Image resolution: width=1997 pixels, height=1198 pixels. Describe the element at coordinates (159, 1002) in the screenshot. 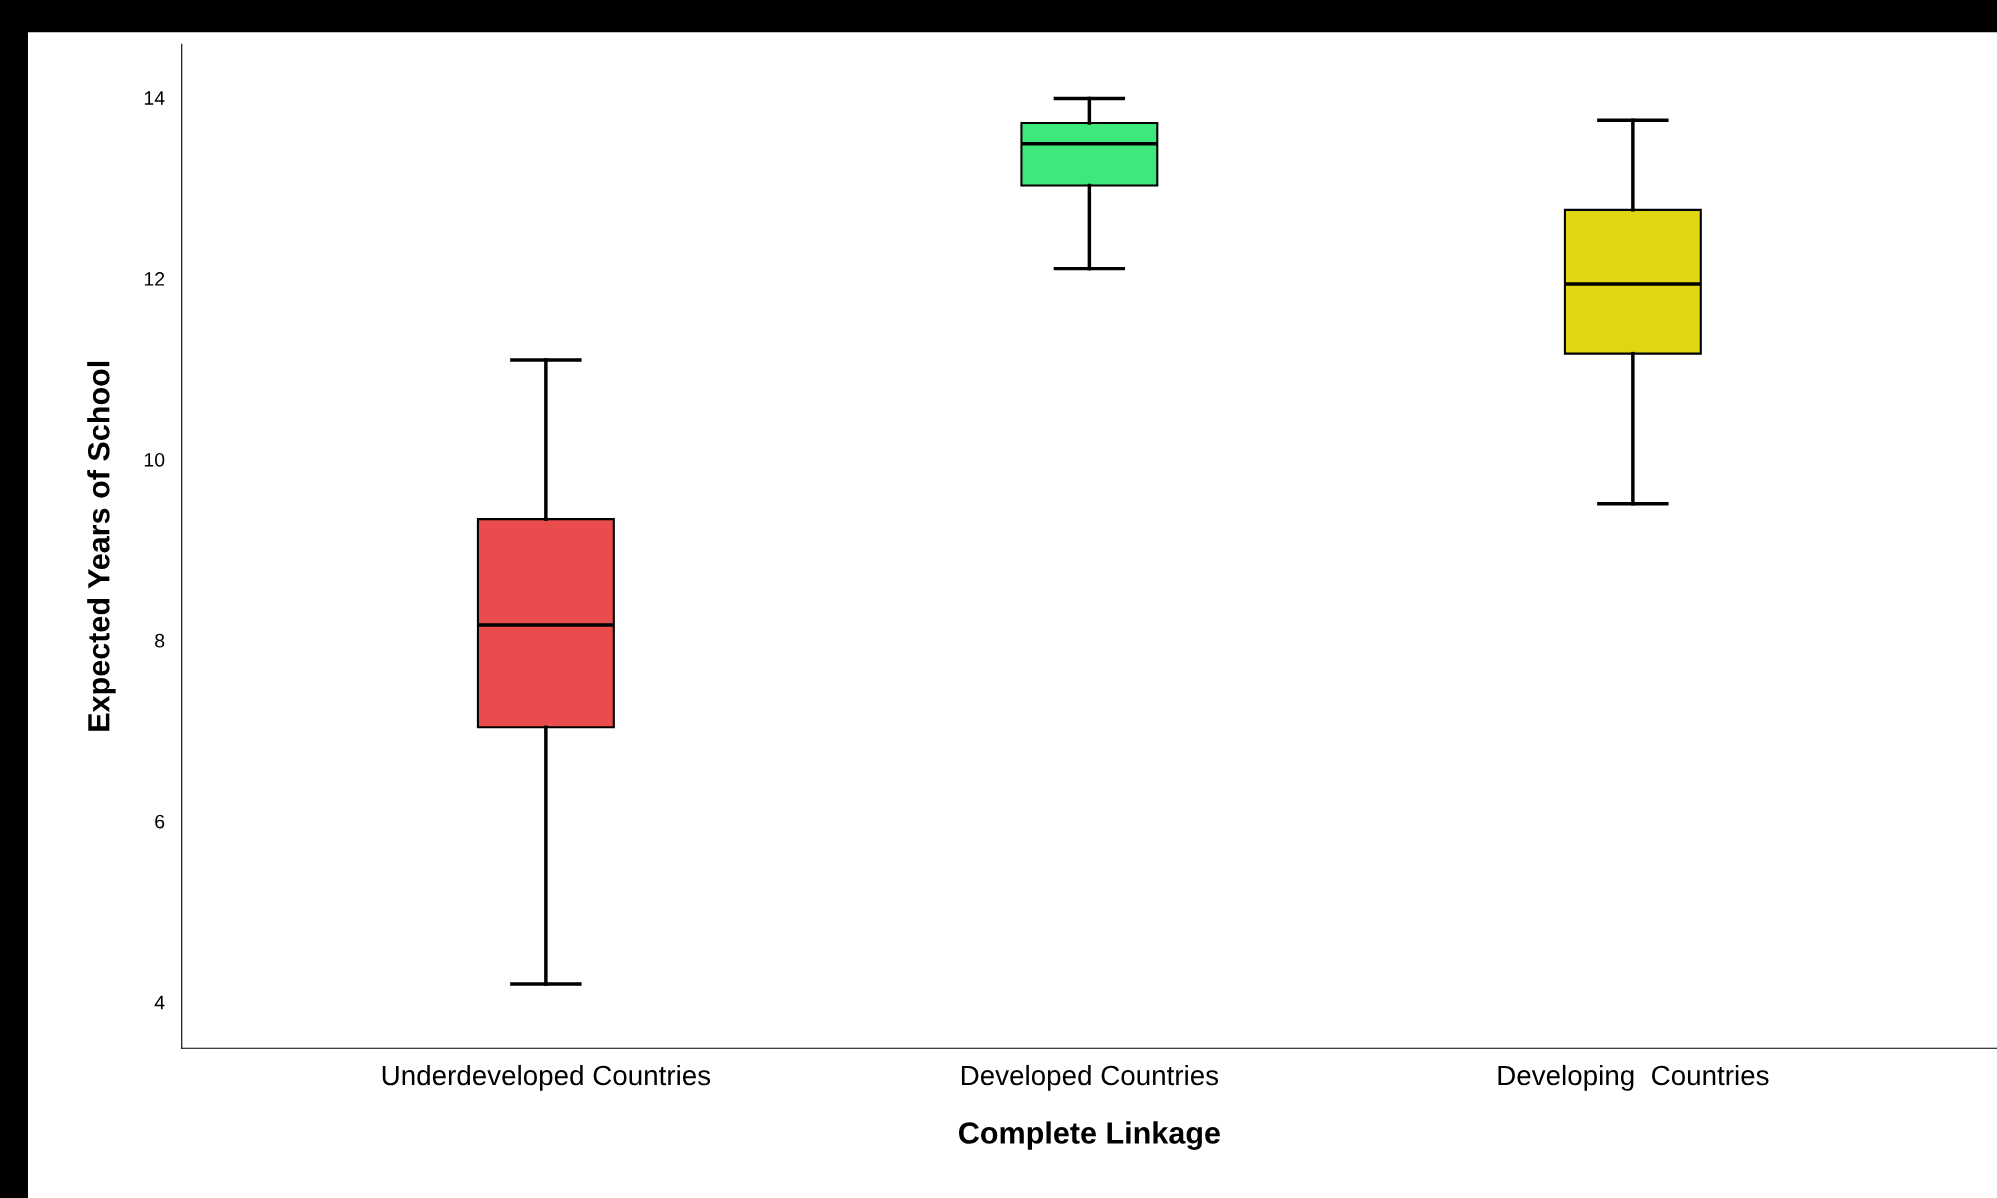

I see `y-tick-label: 4` at that location.